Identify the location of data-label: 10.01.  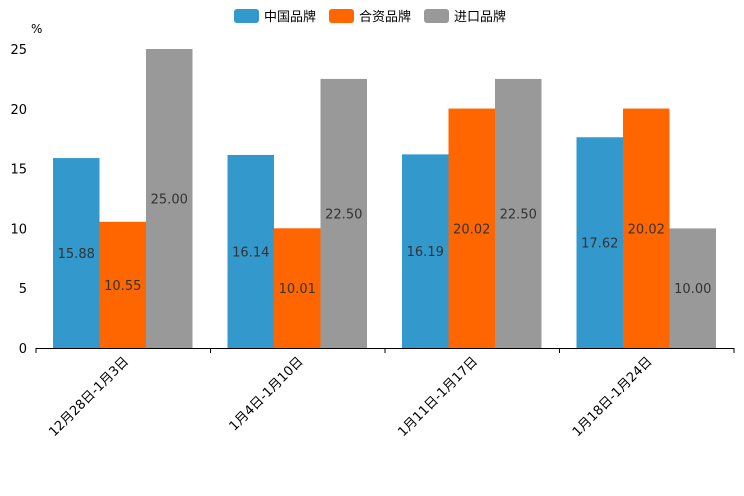
(297, 289).